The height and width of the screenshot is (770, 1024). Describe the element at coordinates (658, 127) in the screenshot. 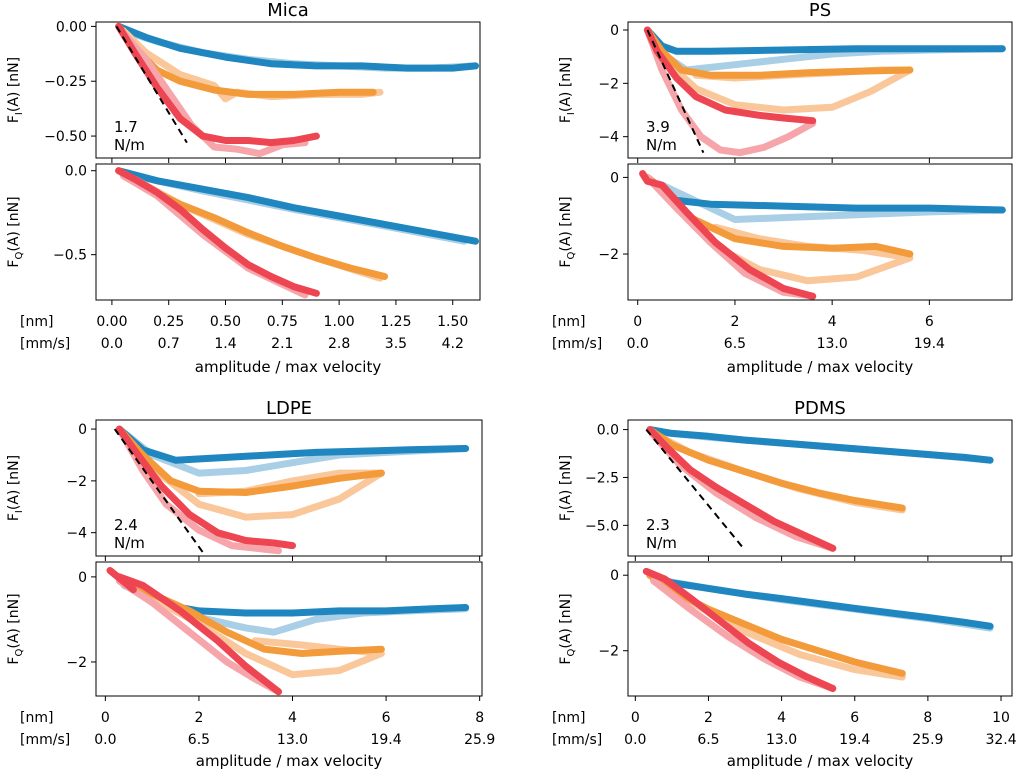

I see `stiffness-value: 3.9` at that location.